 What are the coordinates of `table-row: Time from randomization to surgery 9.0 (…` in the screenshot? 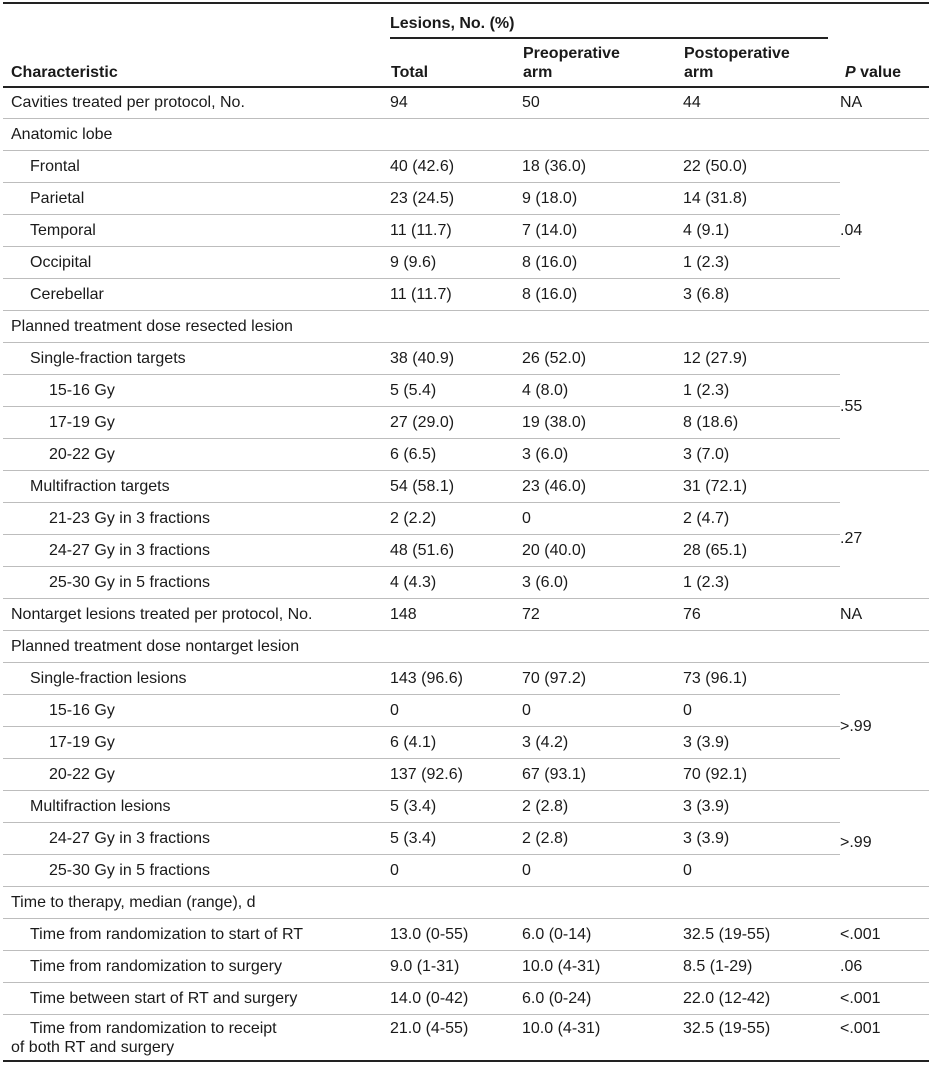 It's located at (466, 966).